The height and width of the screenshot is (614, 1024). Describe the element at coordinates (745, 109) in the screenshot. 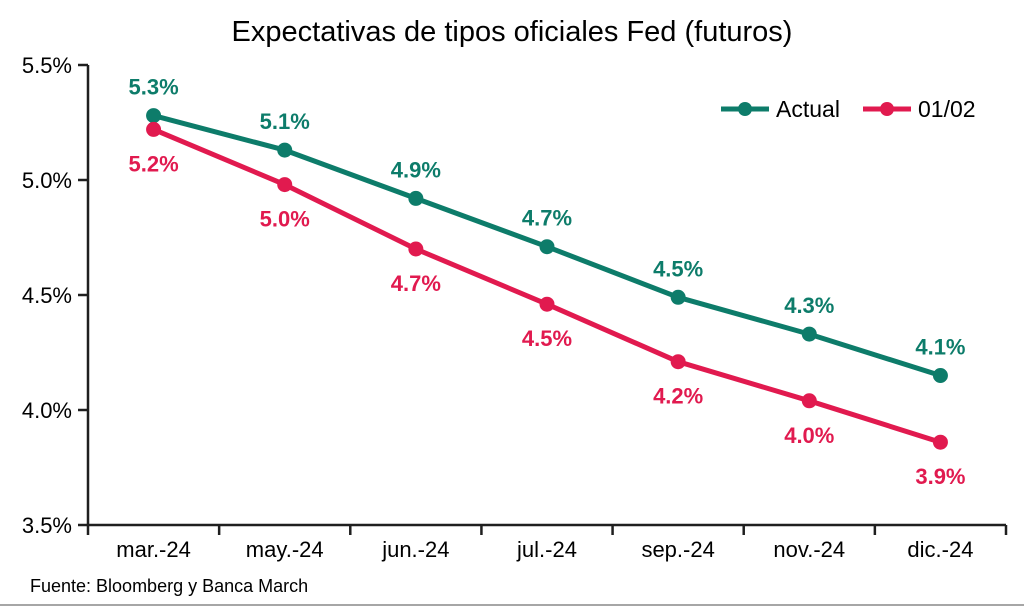

I see `legend-marker-actual` at that location.